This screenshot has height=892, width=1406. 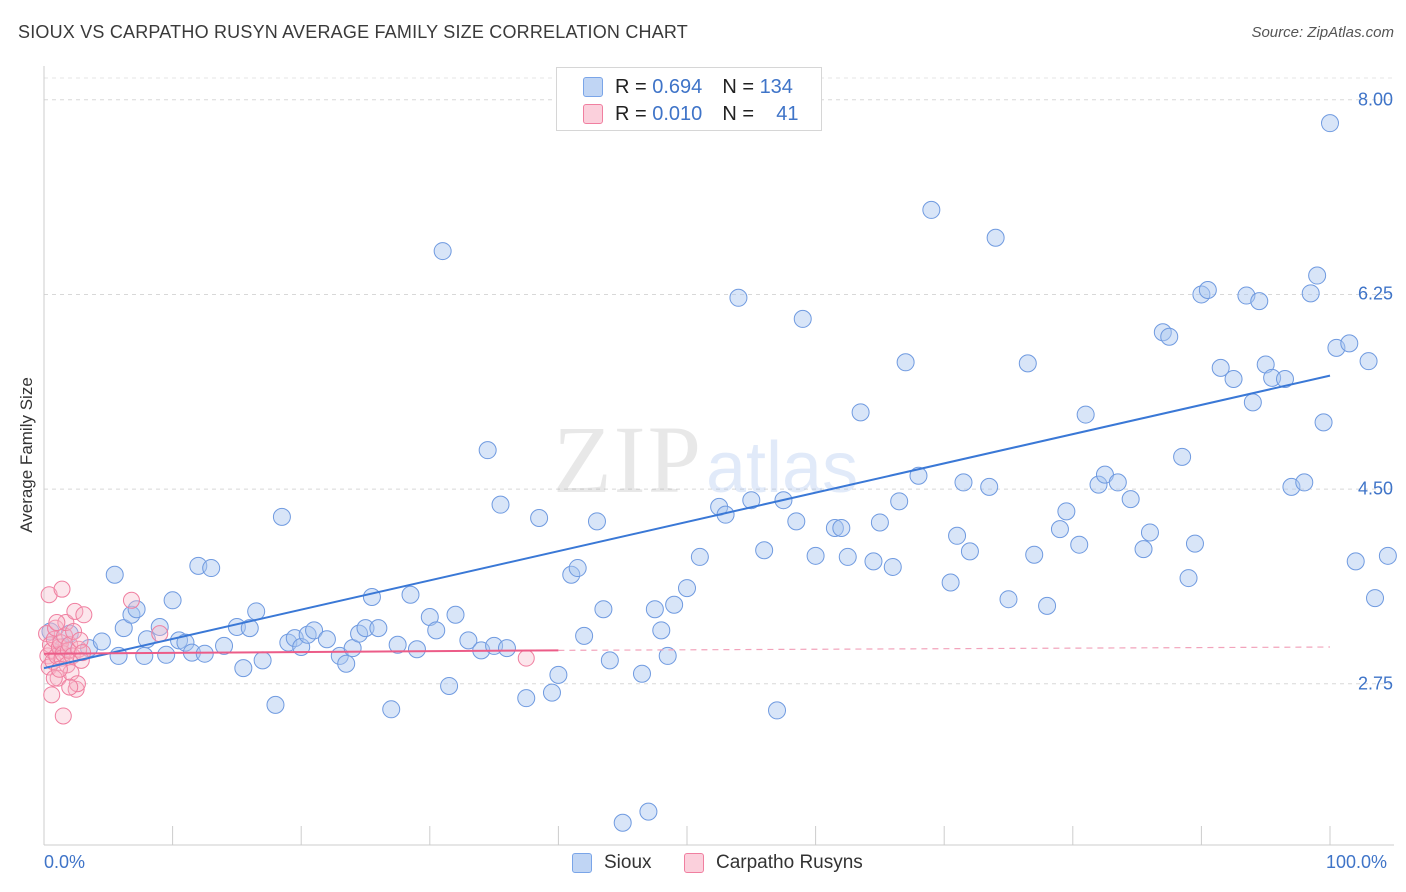 What do you see at coordinates (776, 86) in the screenshot?
I see `legend-n-value-sioux: 134` at bounding box center [776, 86].